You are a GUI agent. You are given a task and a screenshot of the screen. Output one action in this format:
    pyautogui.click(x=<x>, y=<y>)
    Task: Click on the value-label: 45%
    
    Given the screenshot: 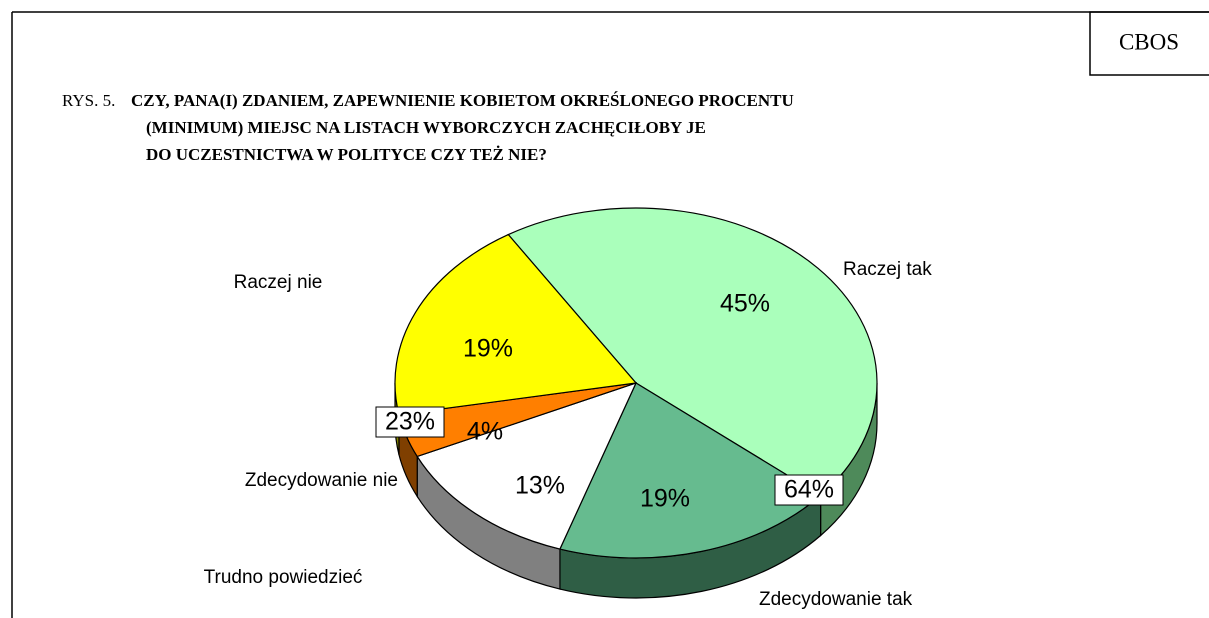 What is the action you would take?
    pyautogui.click(x=745, y=304)
    